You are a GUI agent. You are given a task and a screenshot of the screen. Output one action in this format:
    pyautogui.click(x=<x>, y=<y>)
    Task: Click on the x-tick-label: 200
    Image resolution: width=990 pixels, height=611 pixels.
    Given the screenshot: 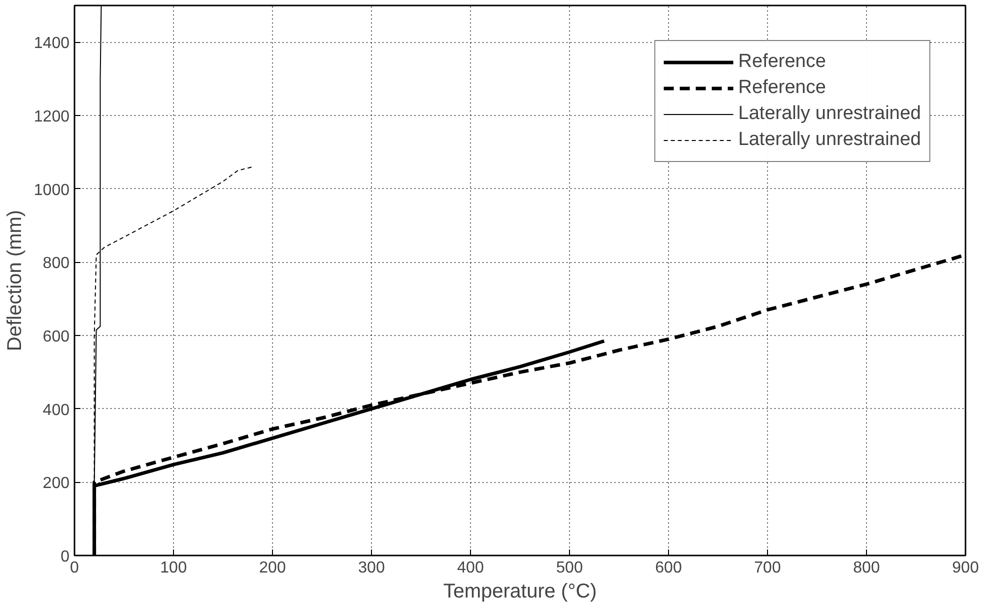 What is the action you would take?
    pyautogui.click(x=272, y=568)
    